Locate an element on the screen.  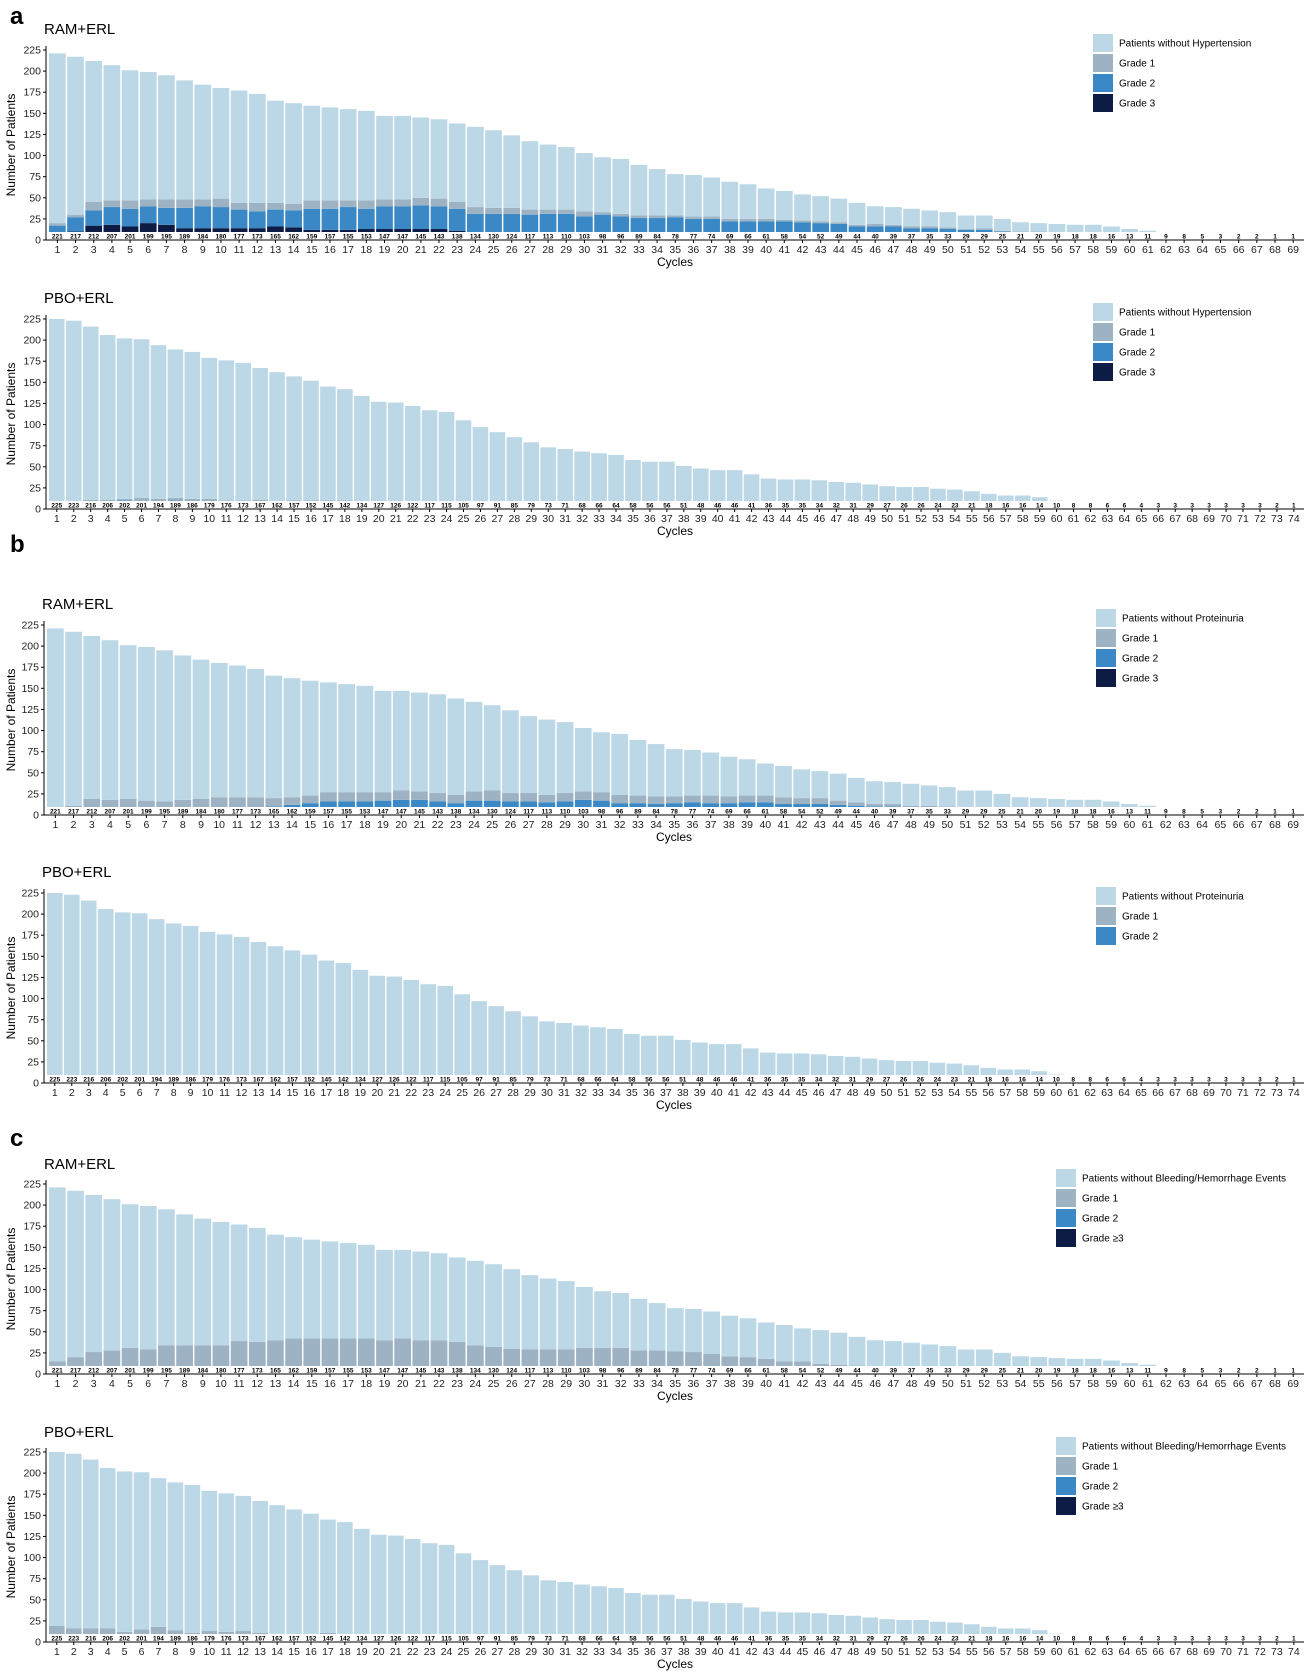
x-axis-label: Cycles is located at coordinates (675, 1664).